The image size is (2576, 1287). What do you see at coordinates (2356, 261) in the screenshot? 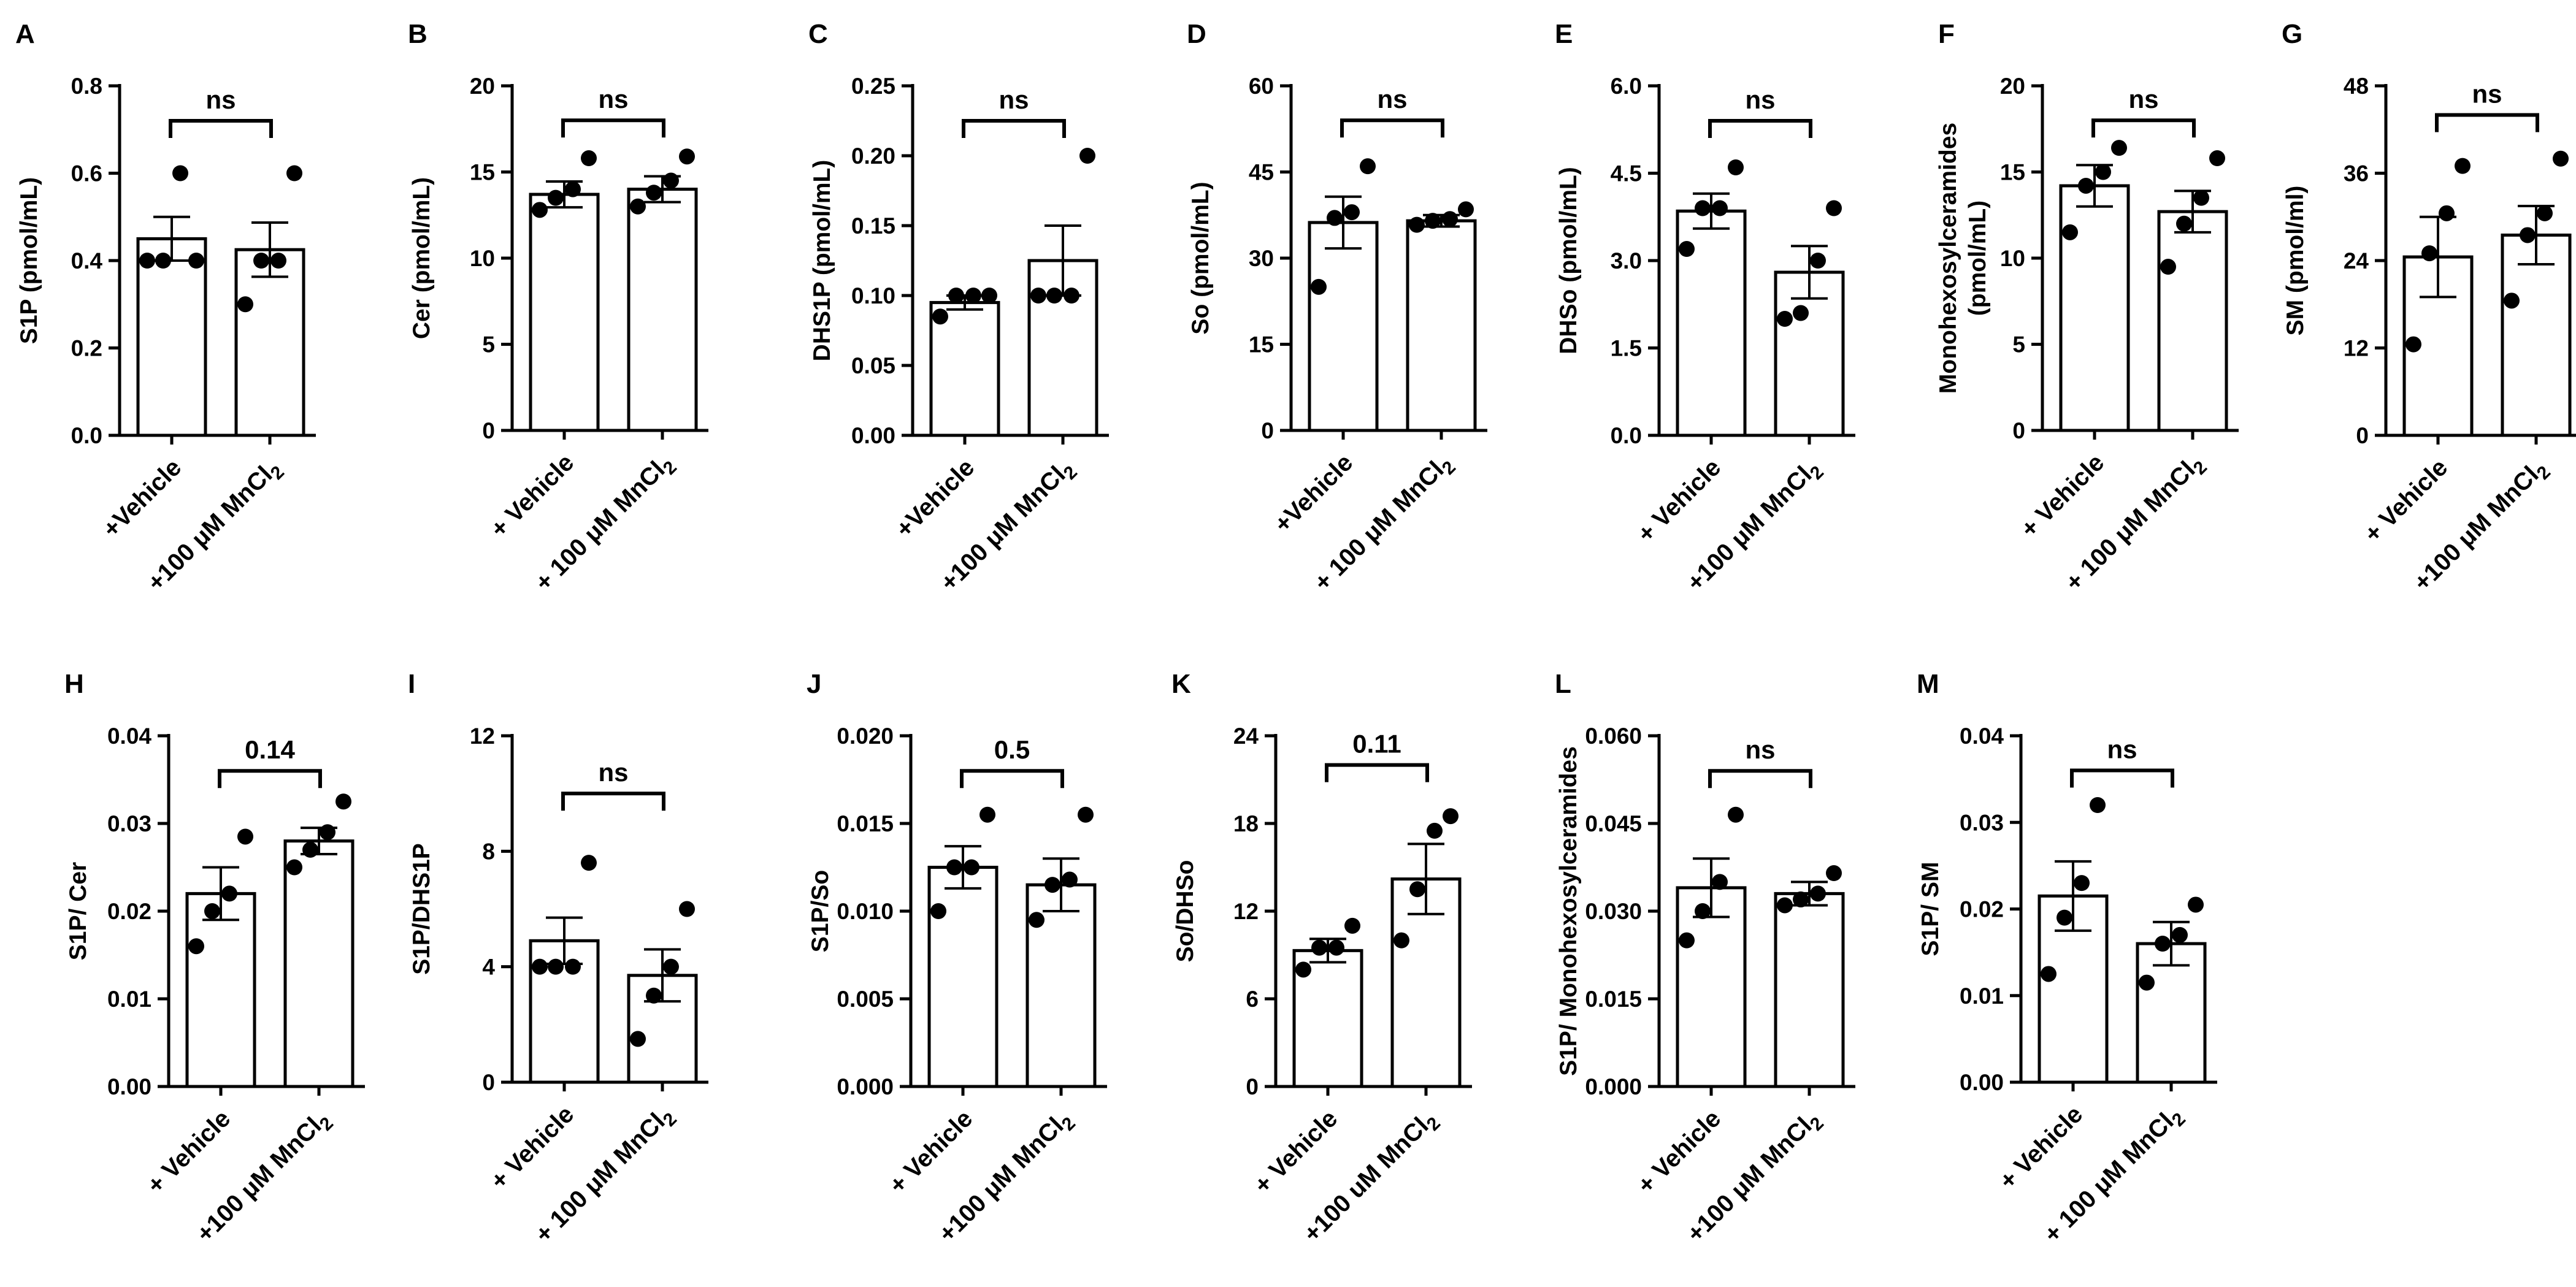
I see `y-tick-label: 24` at bounding box center [2356, 261].